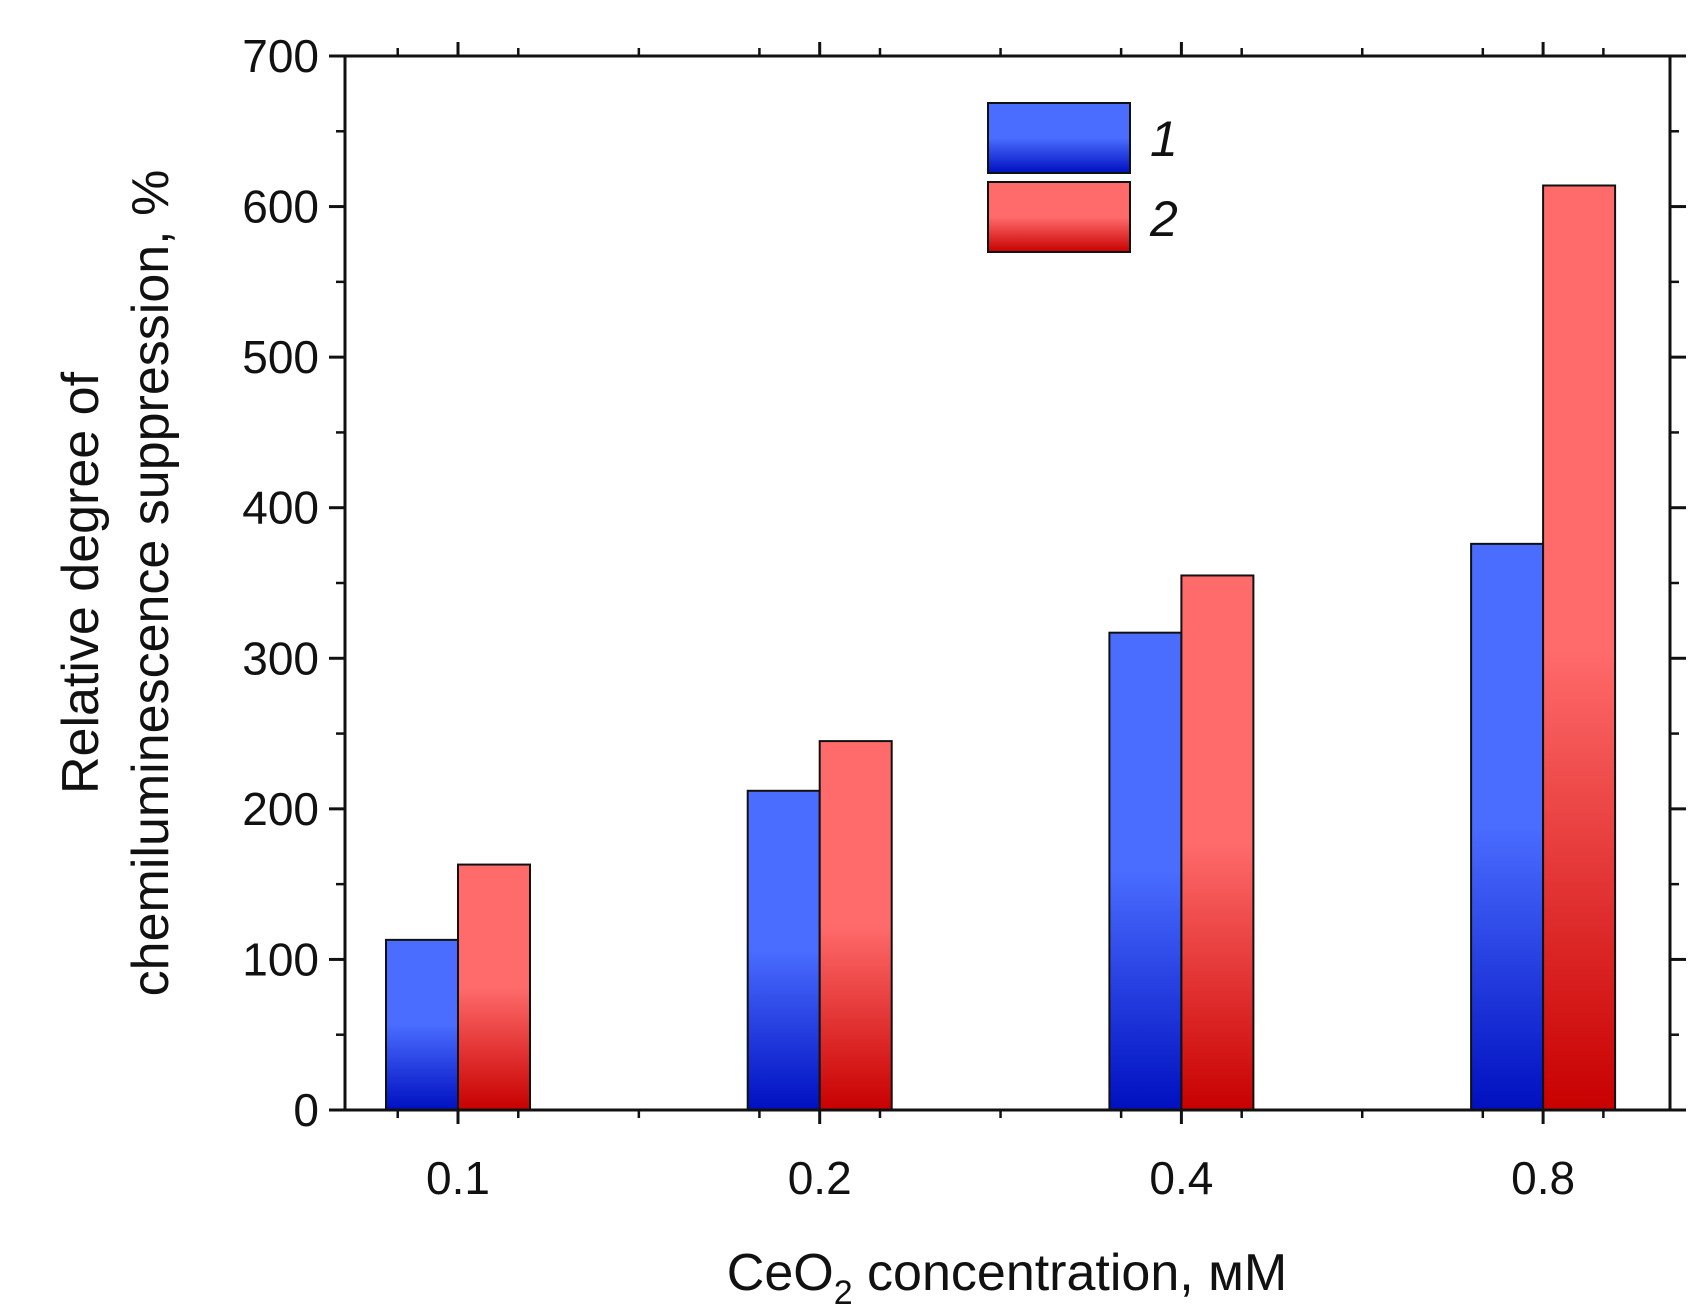 The height and width of the screenshot is (1314, 1706). I want to click on y-axis-title-line1: Relative degree of, so click(81, 582).